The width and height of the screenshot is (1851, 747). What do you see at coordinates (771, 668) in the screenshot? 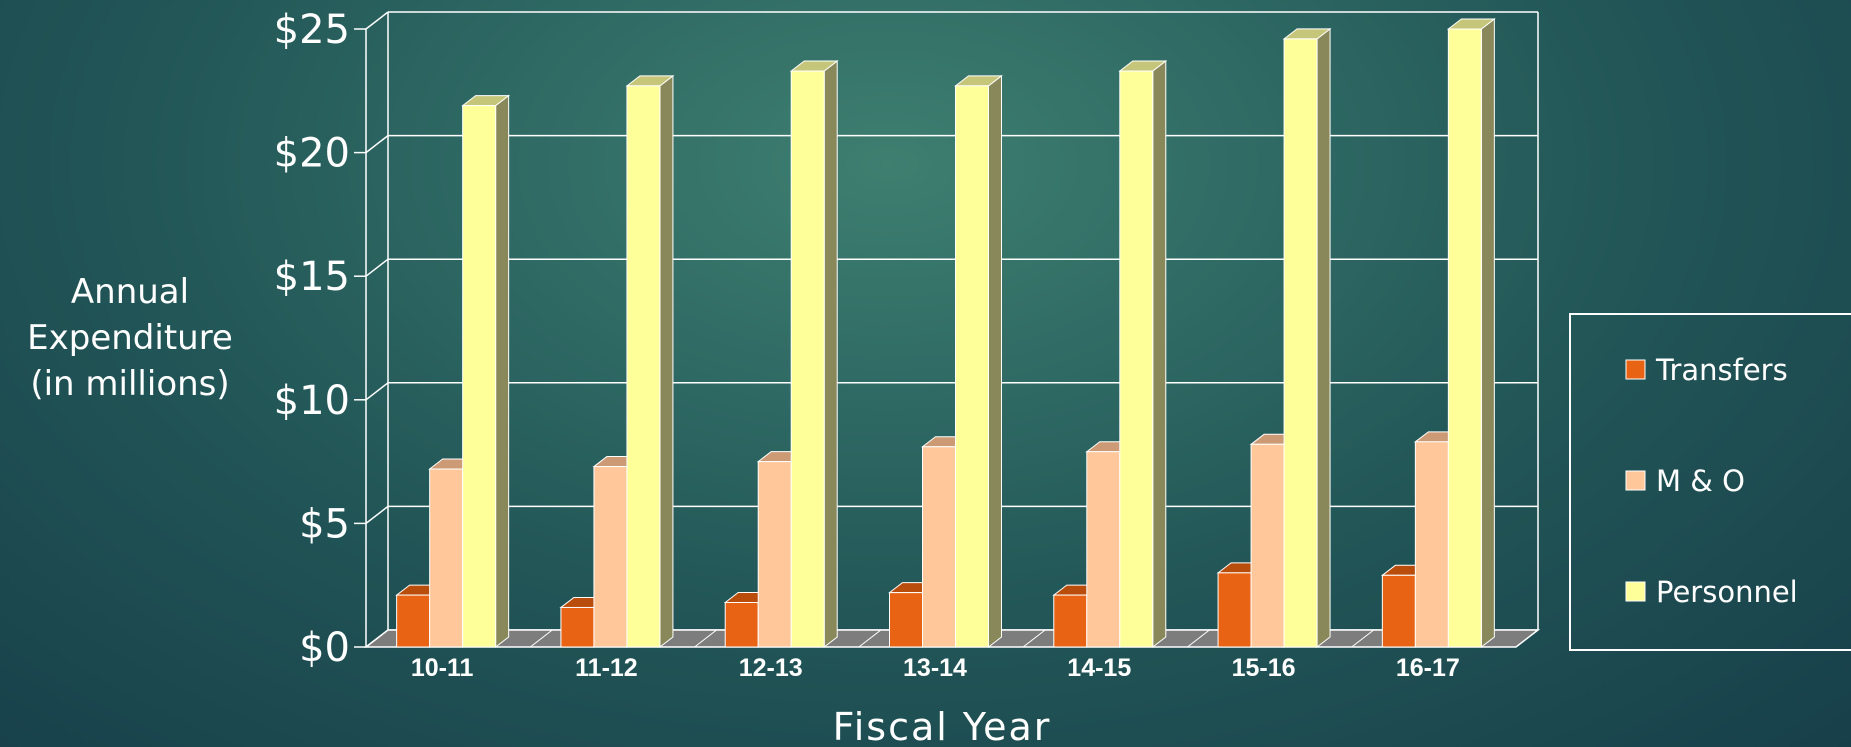
I see `x-tick-label: 12-13` at bounding box center [771, 668].